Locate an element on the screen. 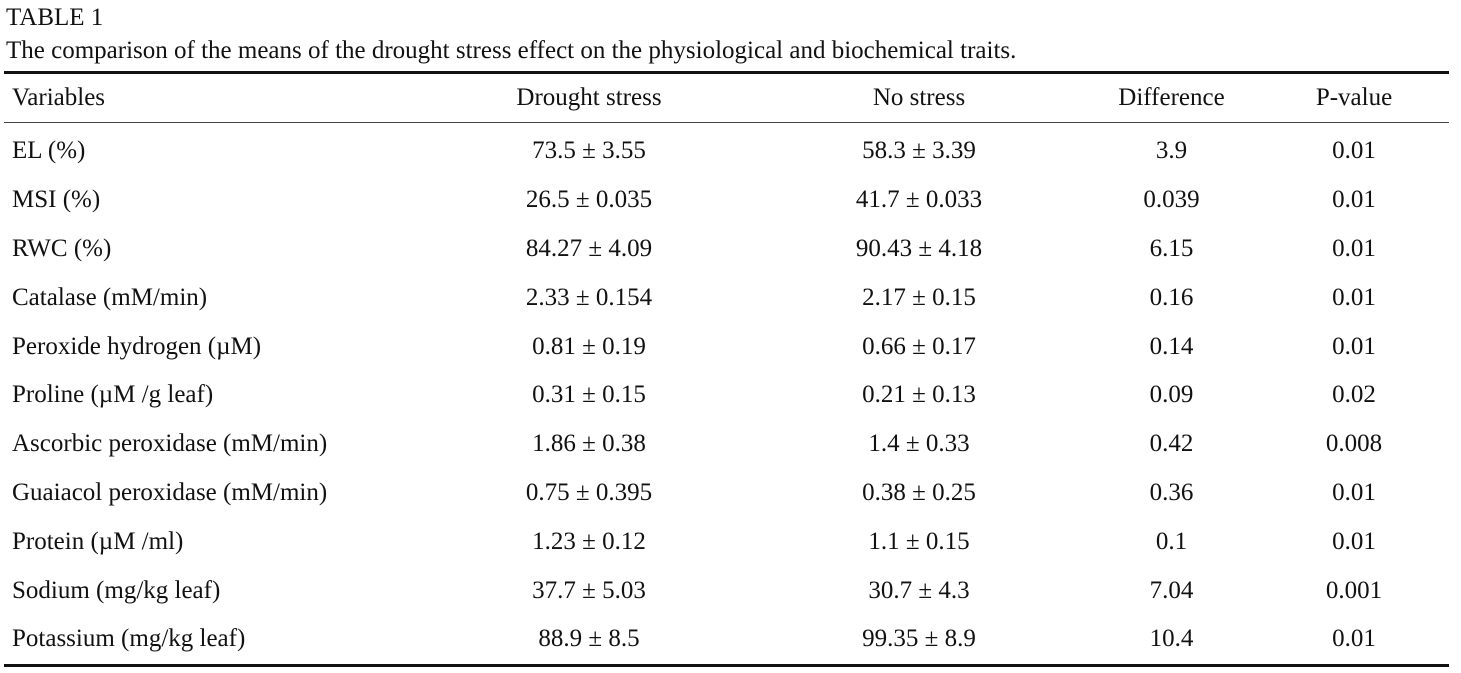  cell-p-value: 0.008 is located at coordinates (1354, 444).